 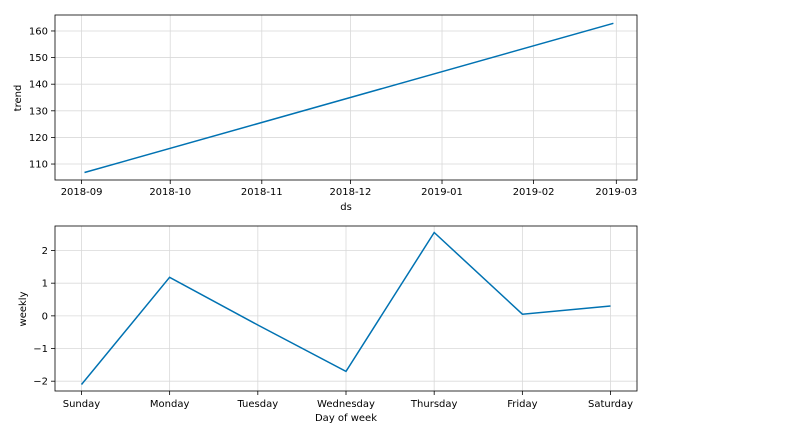 What do you see at coordinates (346, 207) in the screenshot?
I see `trend-x-axis-label: ds` at bounding box center [346, 207].